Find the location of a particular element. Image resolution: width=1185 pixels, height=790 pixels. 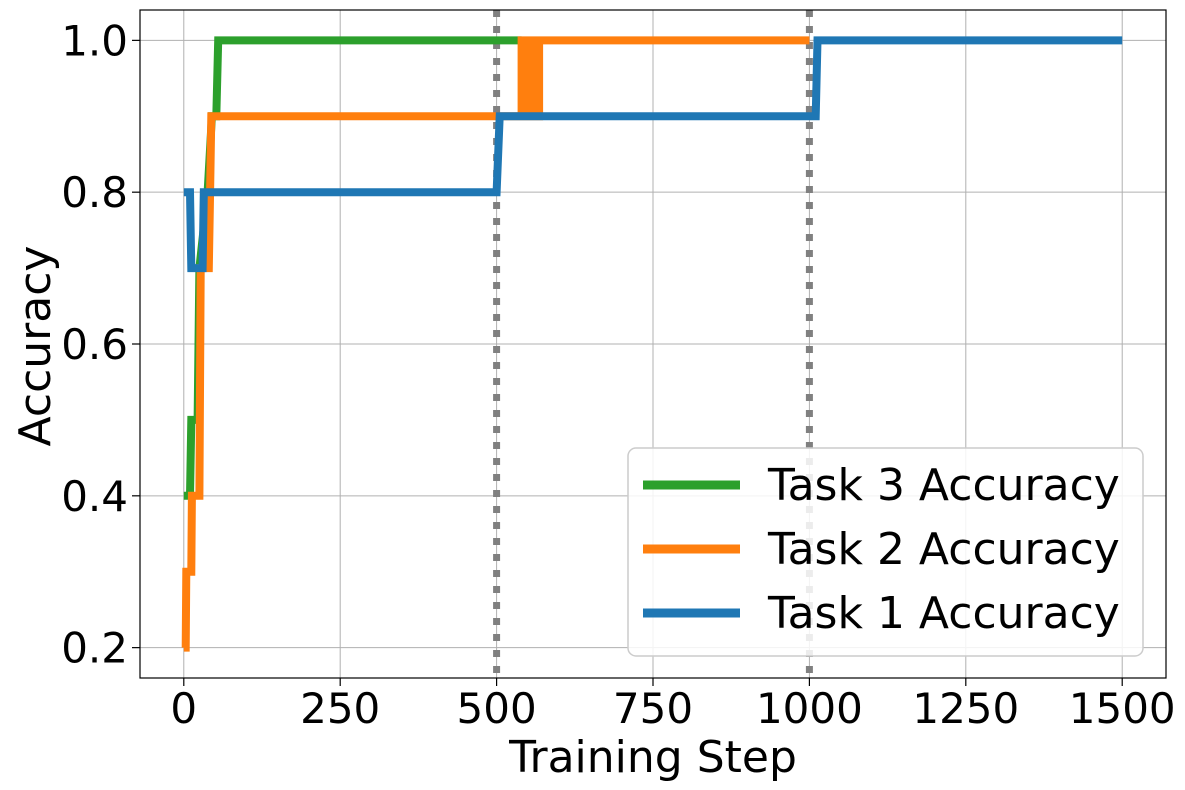

x-tick-label: 1250 is located at coordinates (965, 708).